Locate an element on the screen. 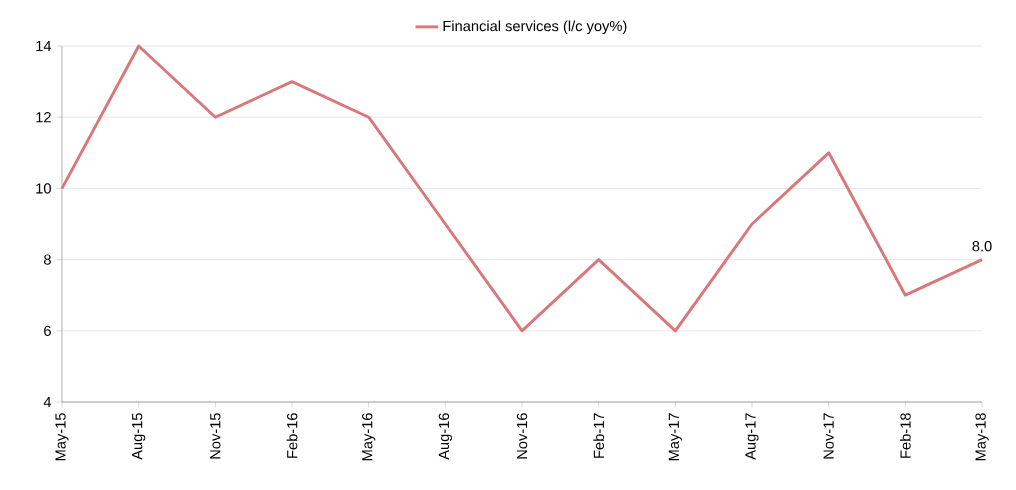 The width and height of the screenshot is (1016, 490). x-tick-label: May-17 is located at coordinates (675, 437).